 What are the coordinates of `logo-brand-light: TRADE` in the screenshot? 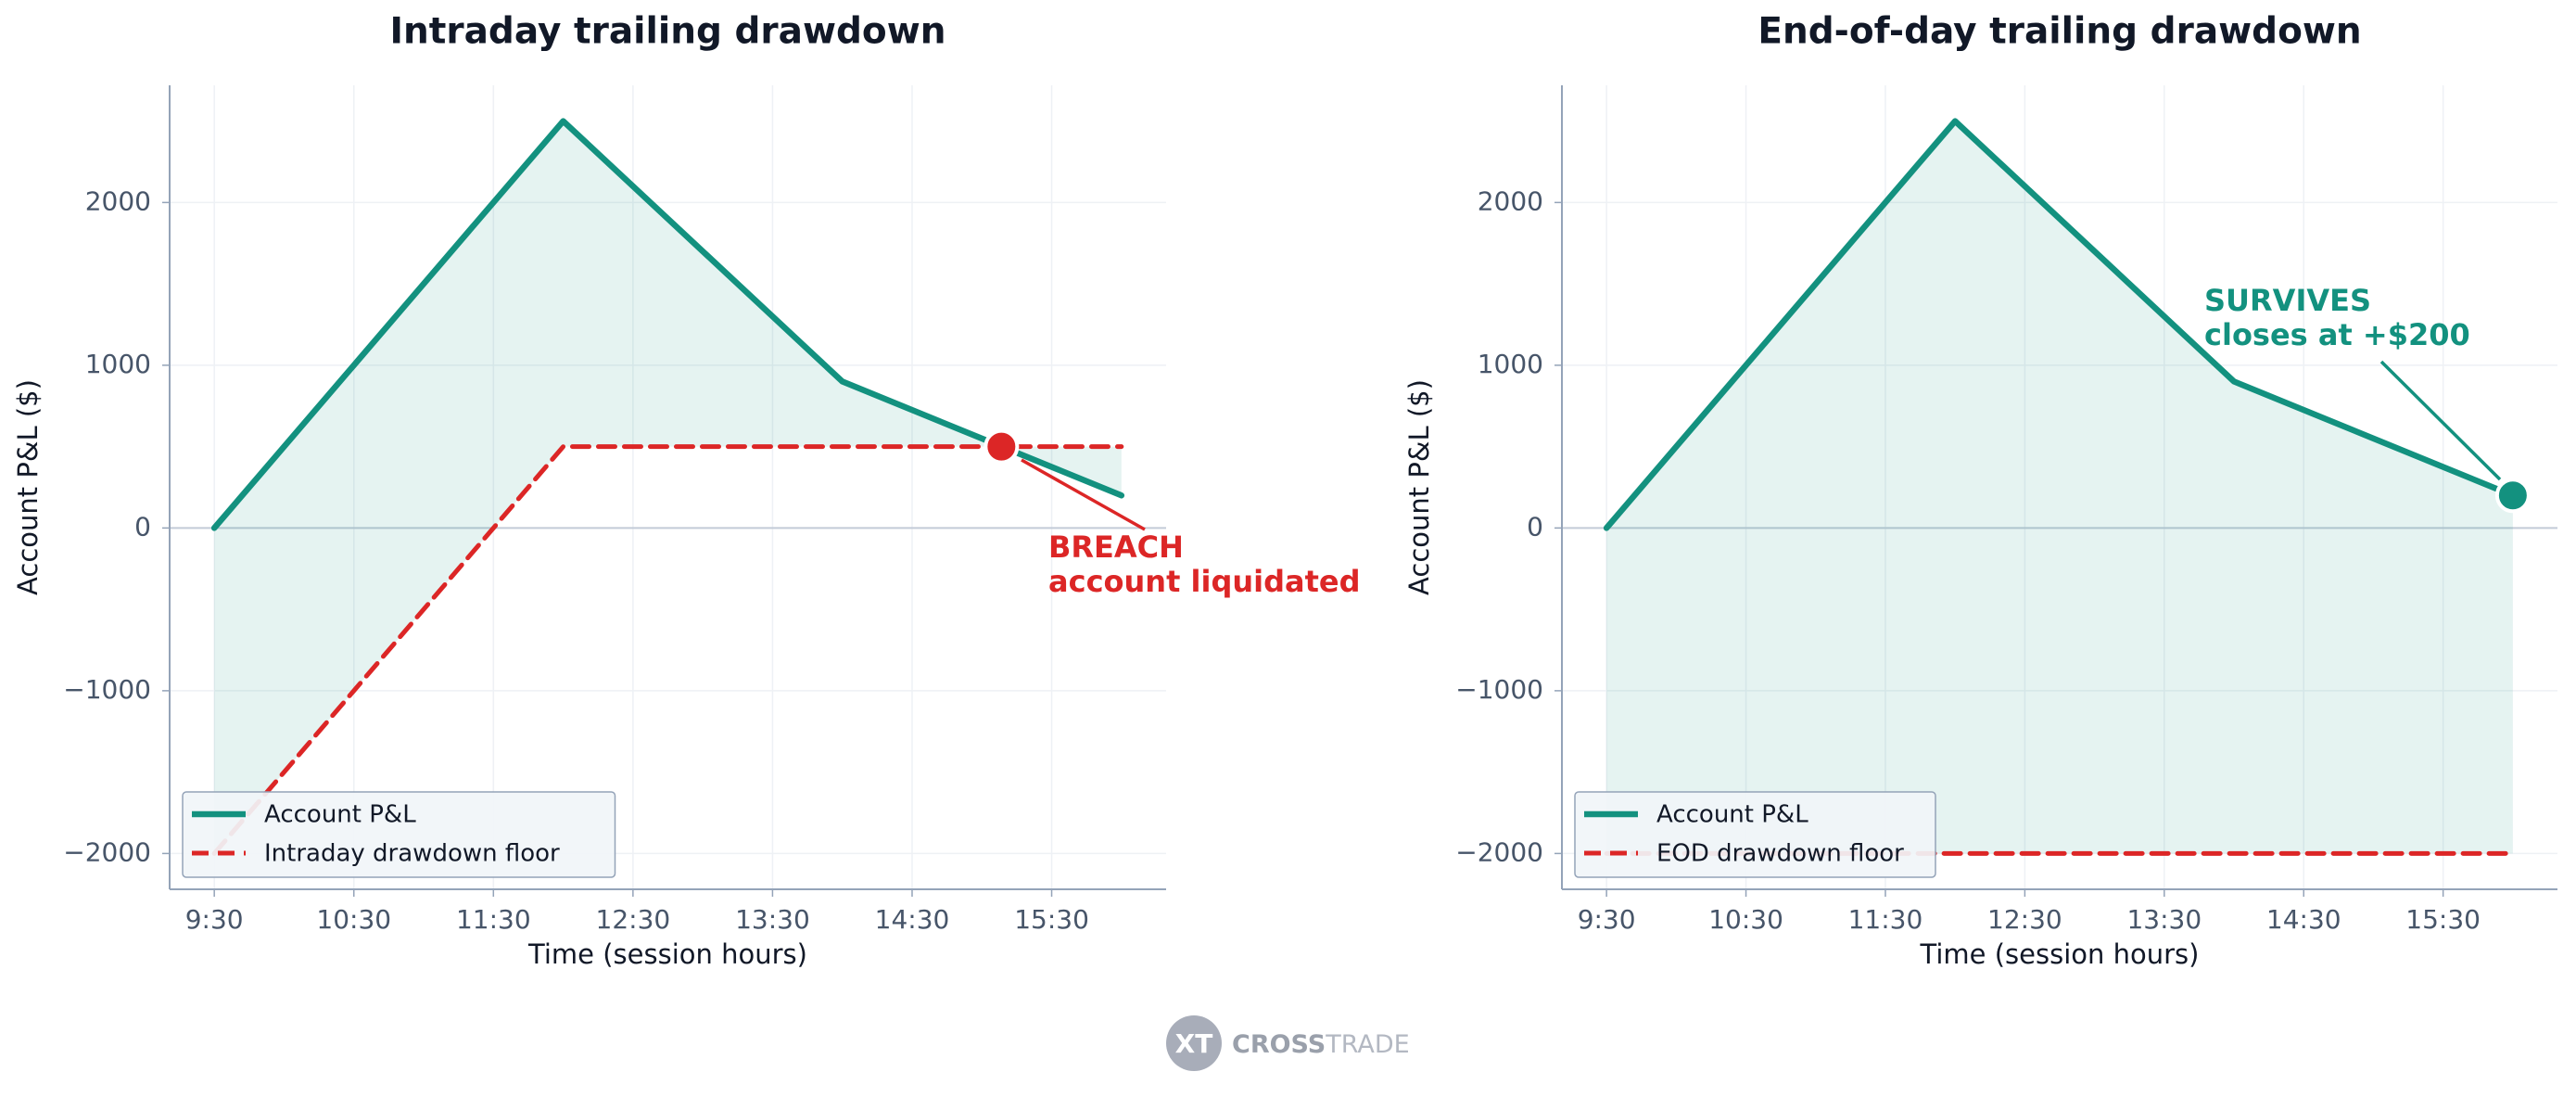 It's located at (1367, 1044).